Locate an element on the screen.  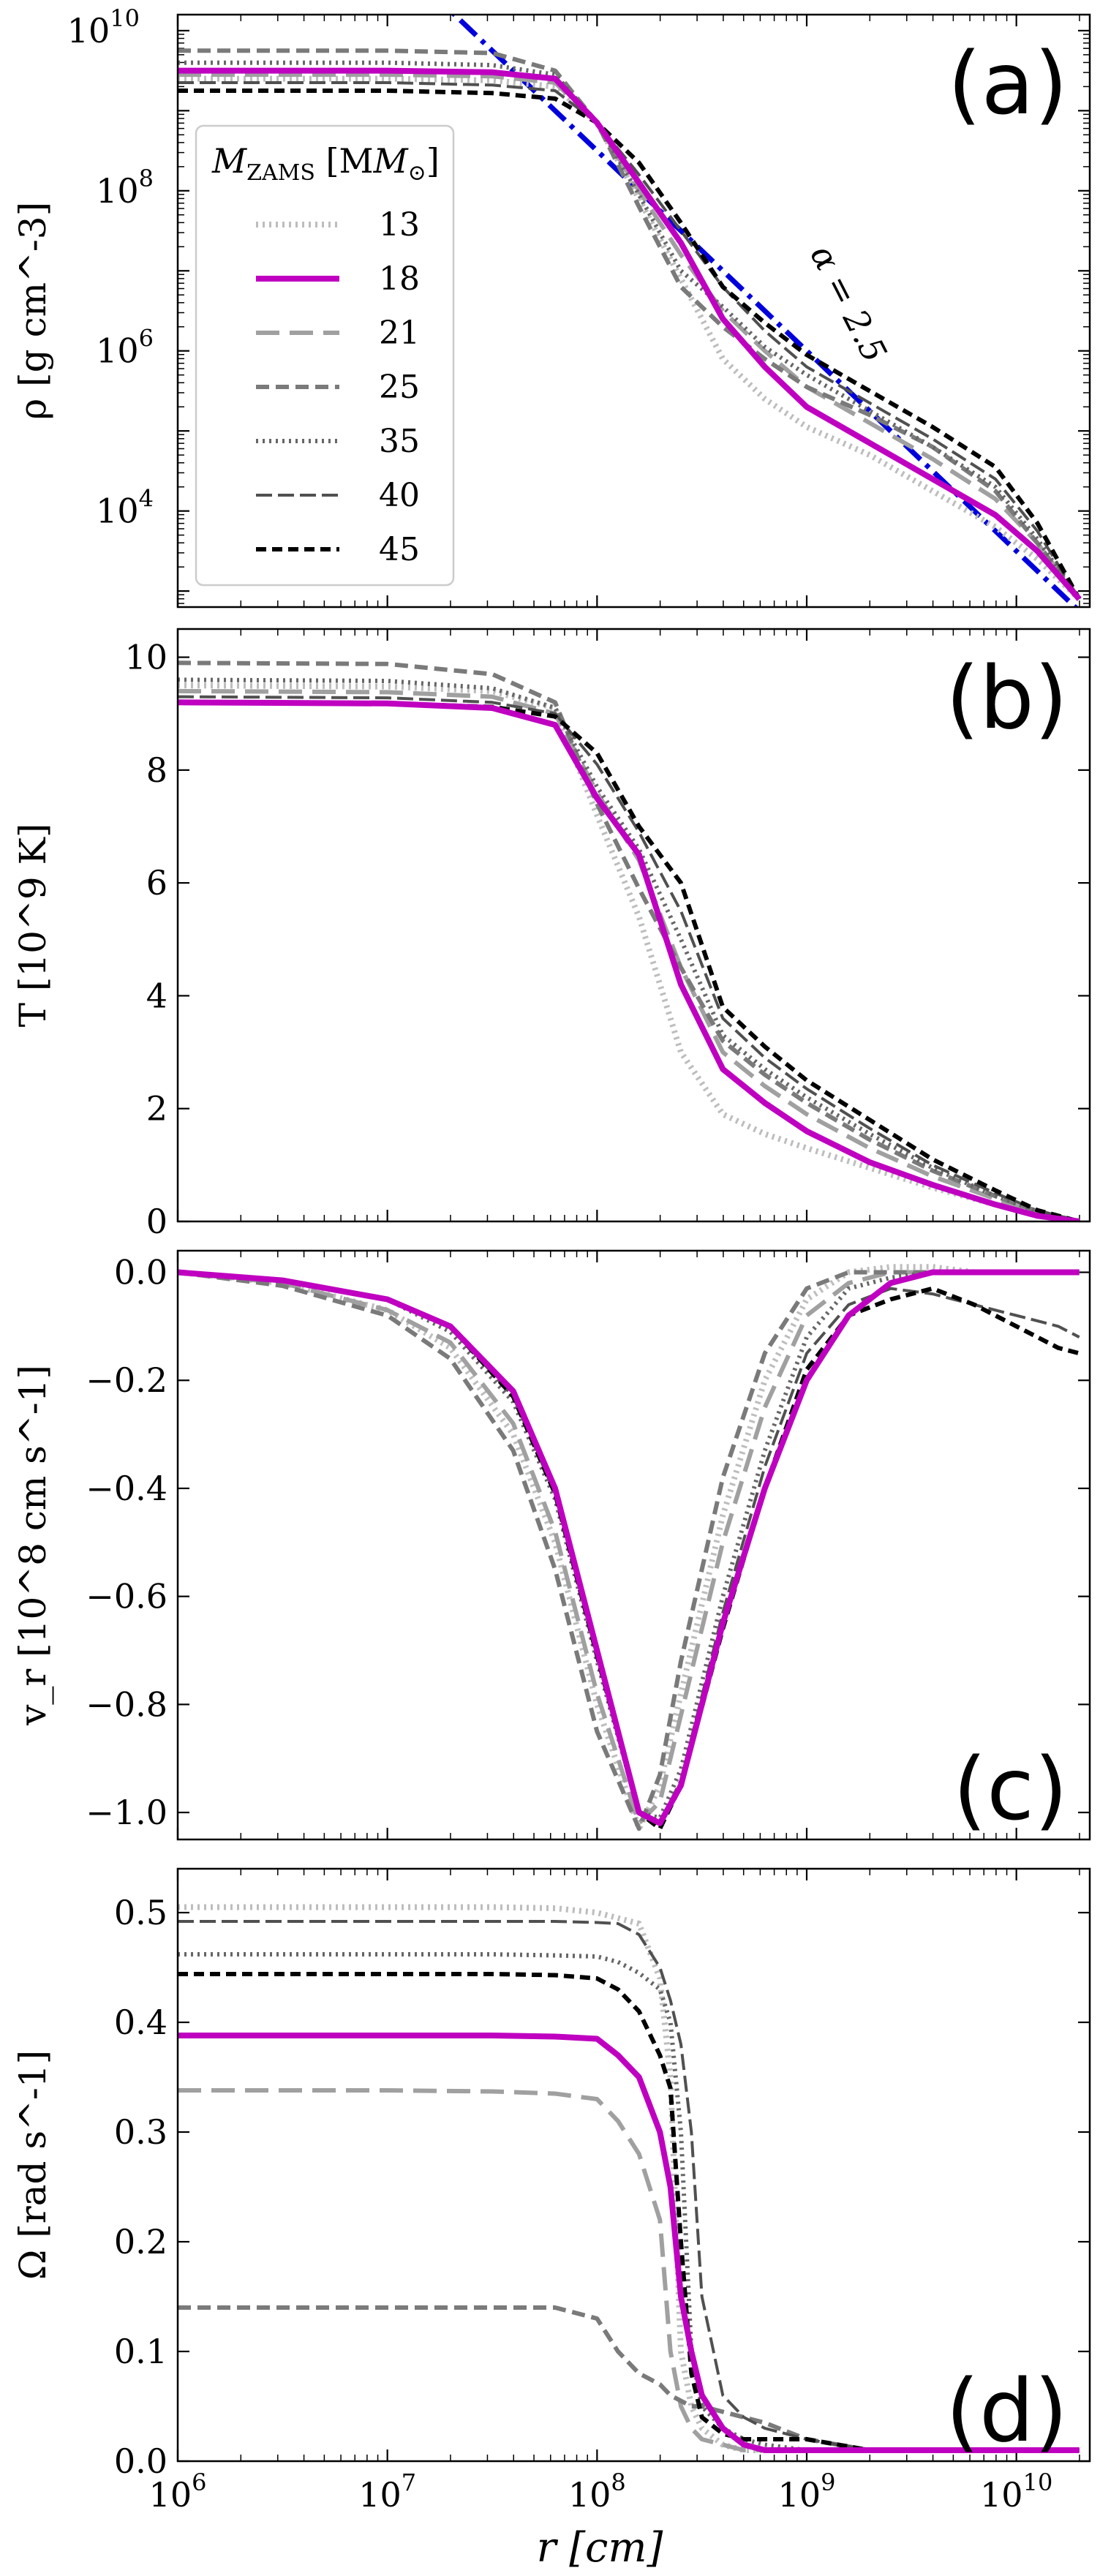
y-axis-label: ρ [g cm^-3] is located at coordinates (33, 311).